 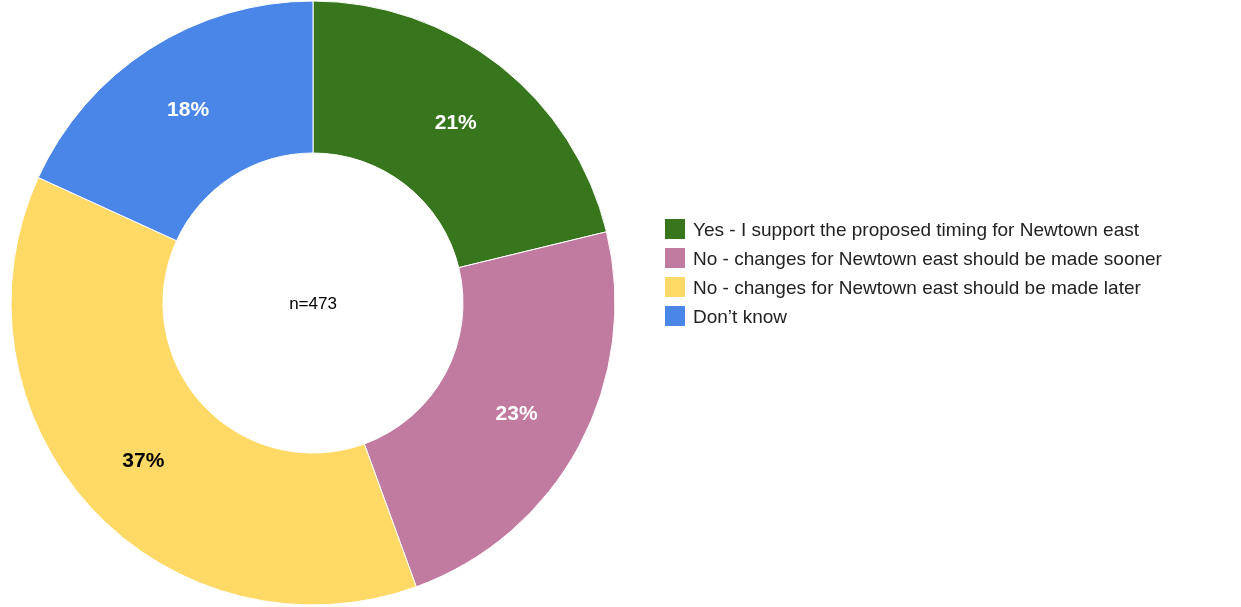 What do you see at coordinates (143, 460) in the screenshot?
I see `data-label: 37%` at bounding box center [143, 460].